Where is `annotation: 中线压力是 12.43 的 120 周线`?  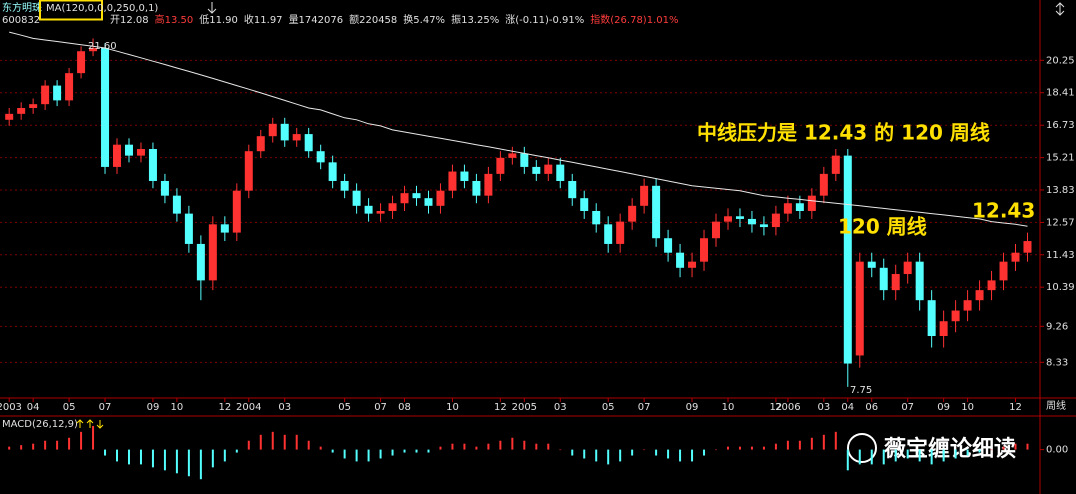 annotation: 中线压力是 12.43 的 120 周线 is located at coordinates (843, 133).